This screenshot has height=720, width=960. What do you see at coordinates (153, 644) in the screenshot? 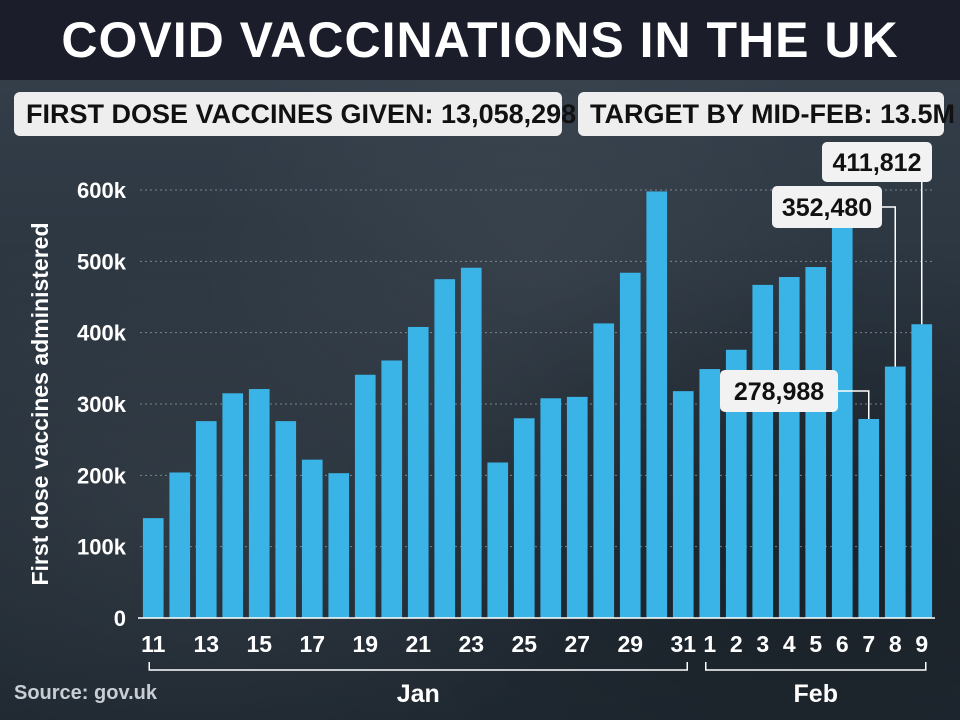
I see `x-tick-label: 11` at bounding box center [153, 644].